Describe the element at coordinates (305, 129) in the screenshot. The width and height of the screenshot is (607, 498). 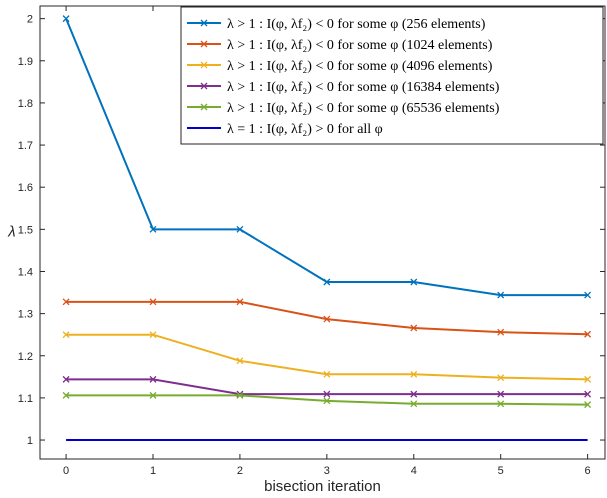
I see `legend-label: λ = 1 : I(φ, λf₂) > 0 for all φ` at that location.